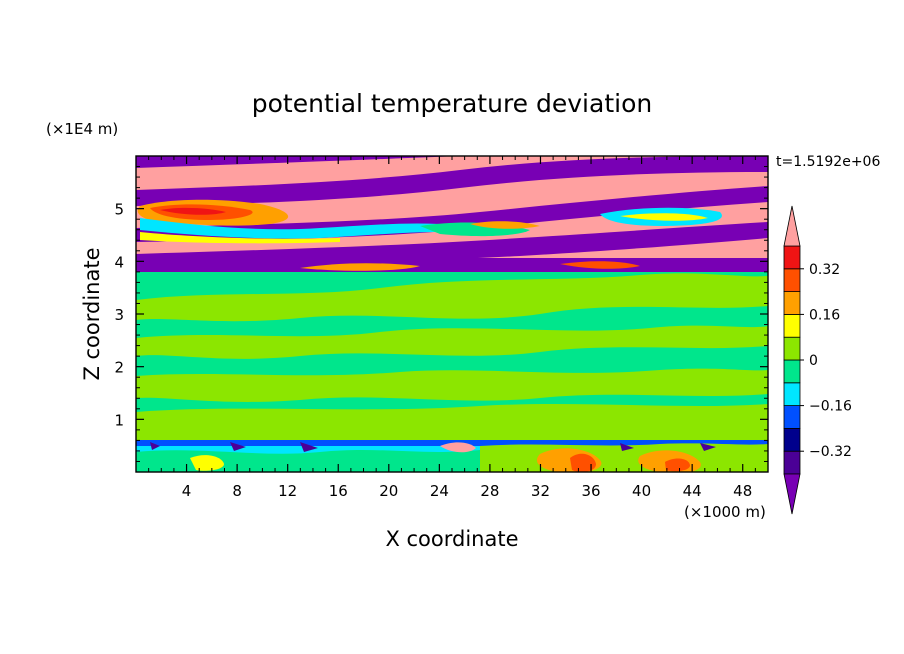 Image resolution: width=904 pixels, height=654 pixels. What do you see at coordinates (792, 226) in the screenshot?
I see `colorbar-extend-max` at bounding box center [792, 226].